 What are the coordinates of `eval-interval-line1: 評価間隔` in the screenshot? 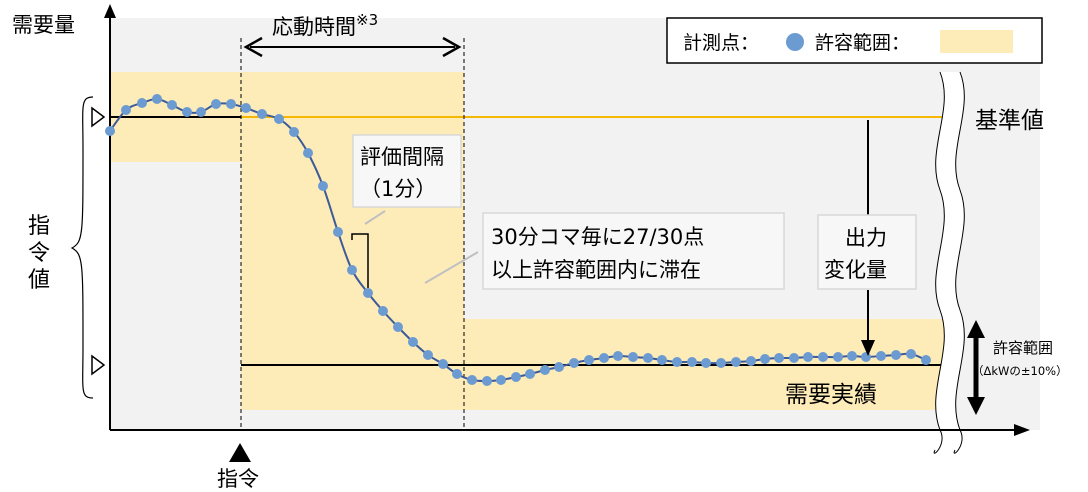 It's located at (402, 157).